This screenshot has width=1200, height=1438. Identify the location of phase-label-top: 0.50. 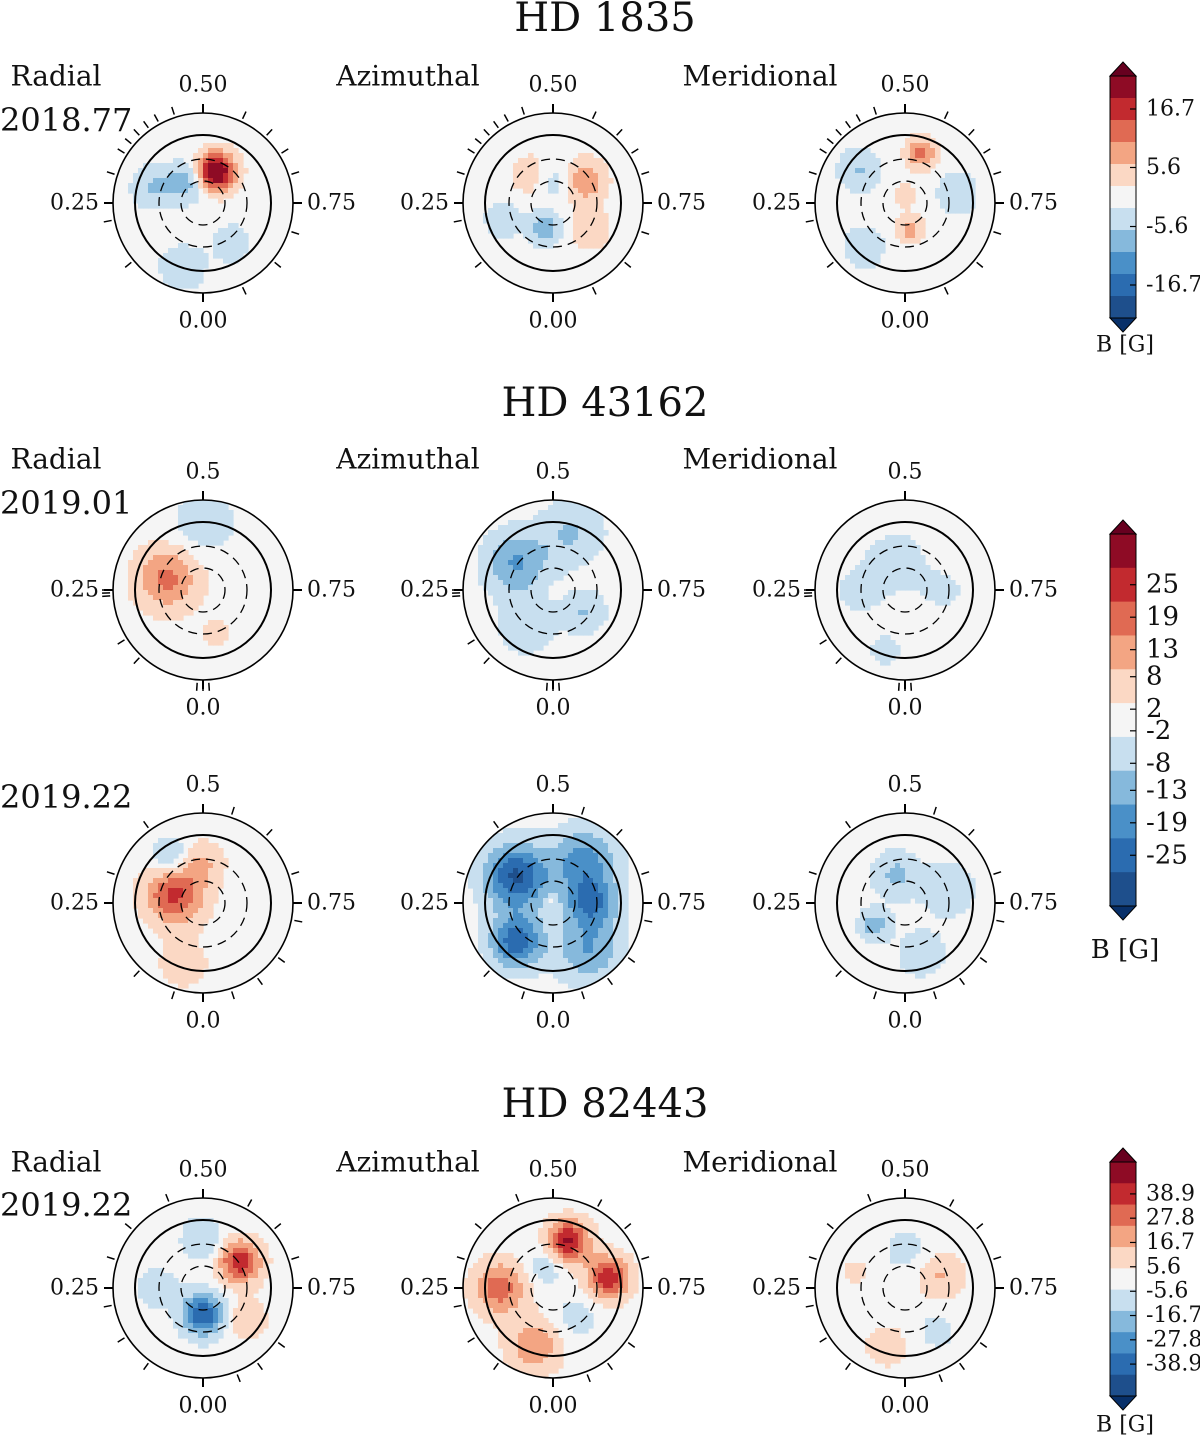
(553, 85).